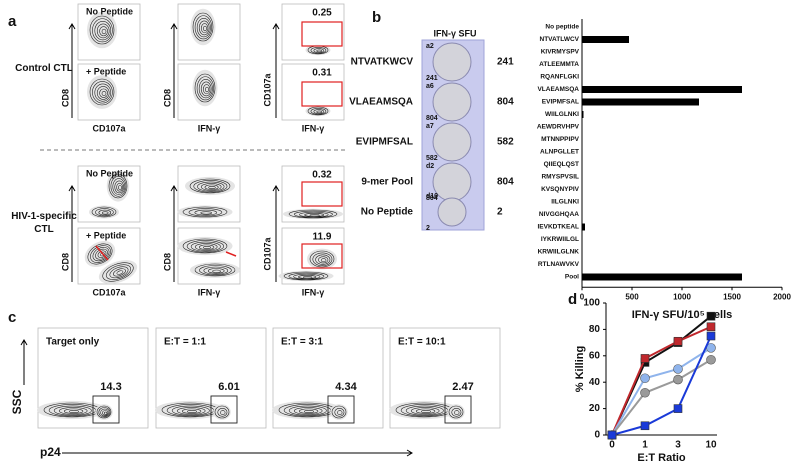 This screenshot has height=466, width=794. What do you see at coordinates (322, 73) in the screenshot?
I see `label: 0.31` at bounding box center [322, 73].